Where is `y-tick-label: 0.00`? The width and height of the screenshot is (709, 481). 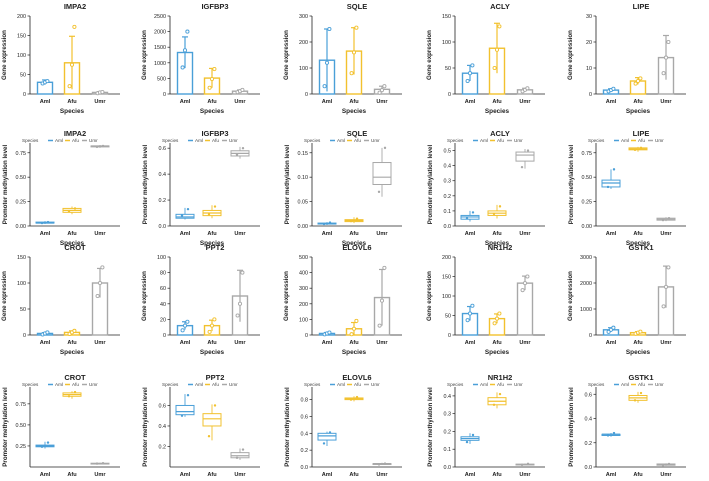
y-tick-label: 0.00 is located at coordinates (303, 227).